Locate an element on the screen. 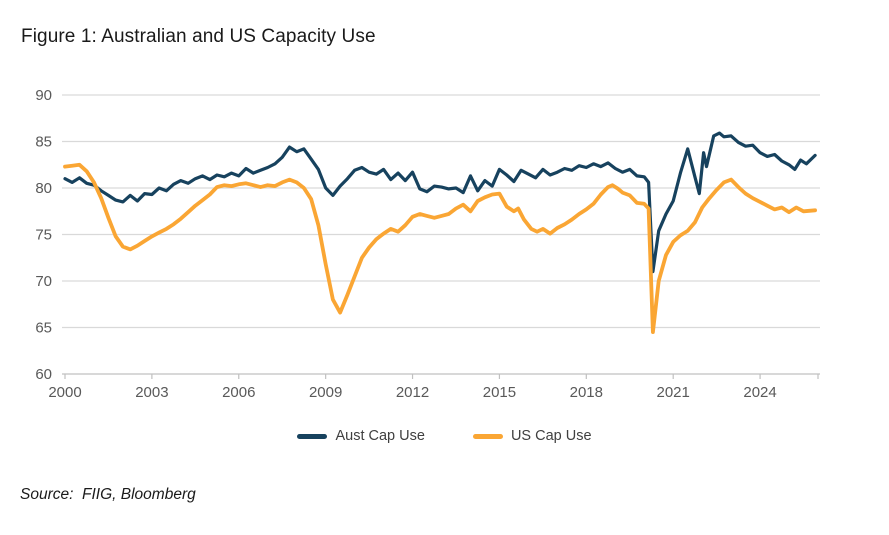 The height and width of the screenshot is (535, 889). y-tick-label: 85 is located at coordinates (43, 142).